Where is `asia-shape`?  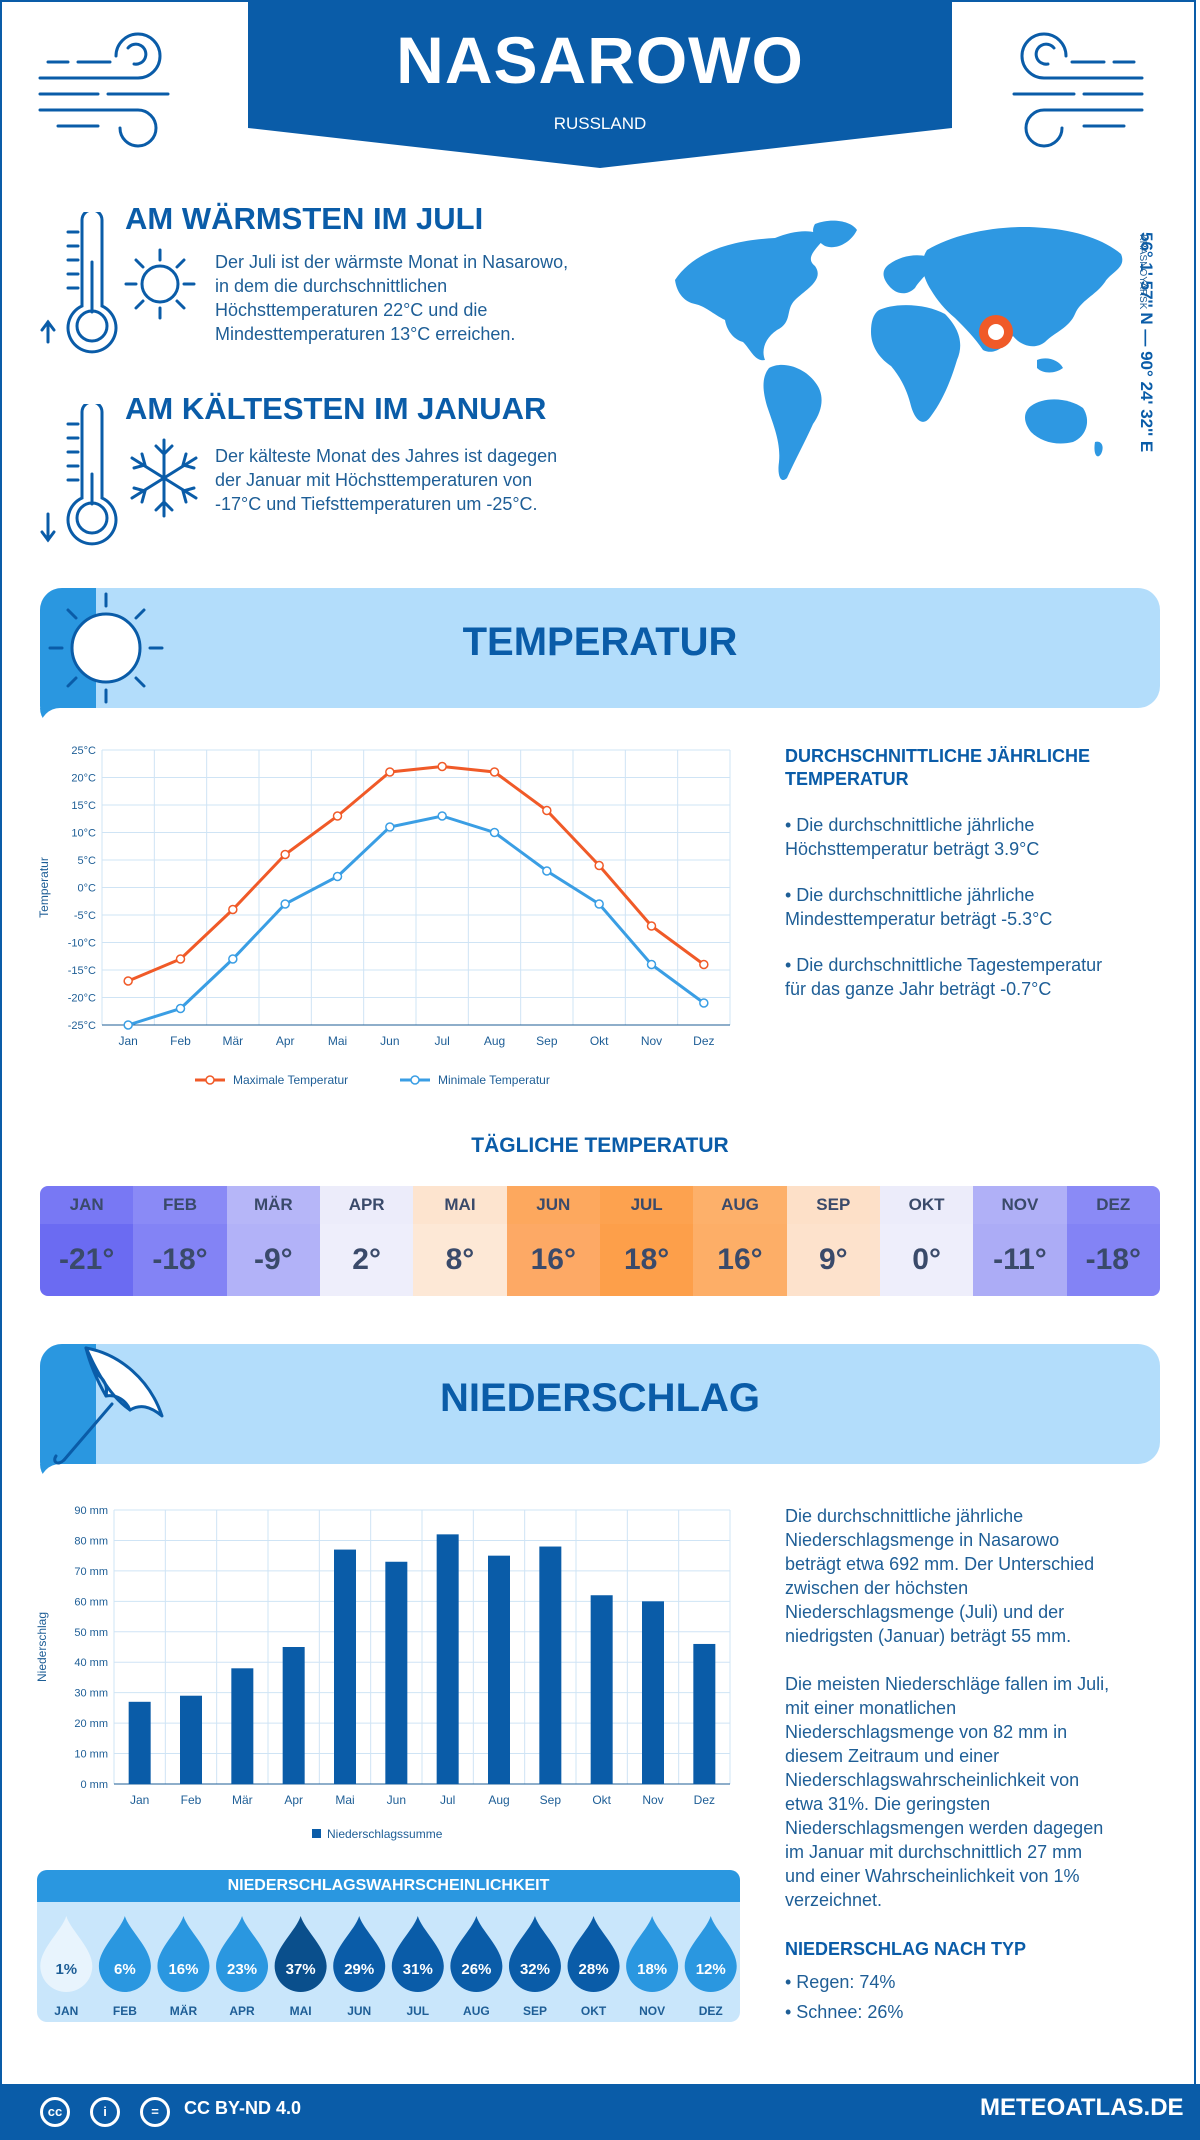
asia-shape is located at coordinates (1022, 289).